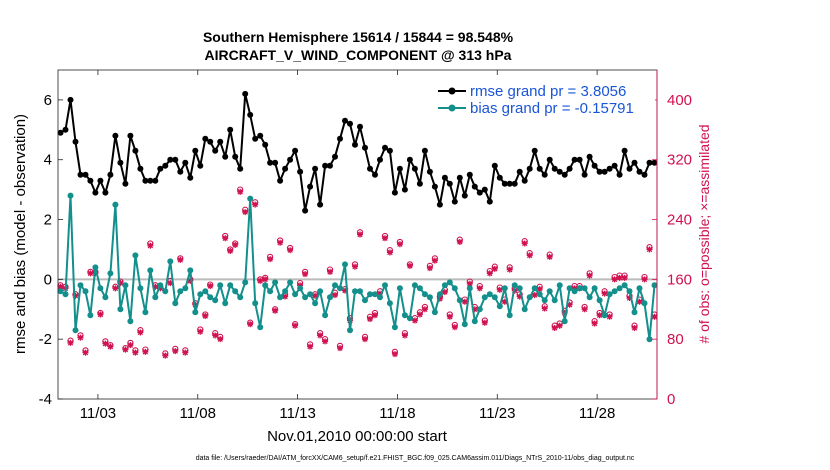  I want to click on y-right-tick-label: 80, so click(675, 339).